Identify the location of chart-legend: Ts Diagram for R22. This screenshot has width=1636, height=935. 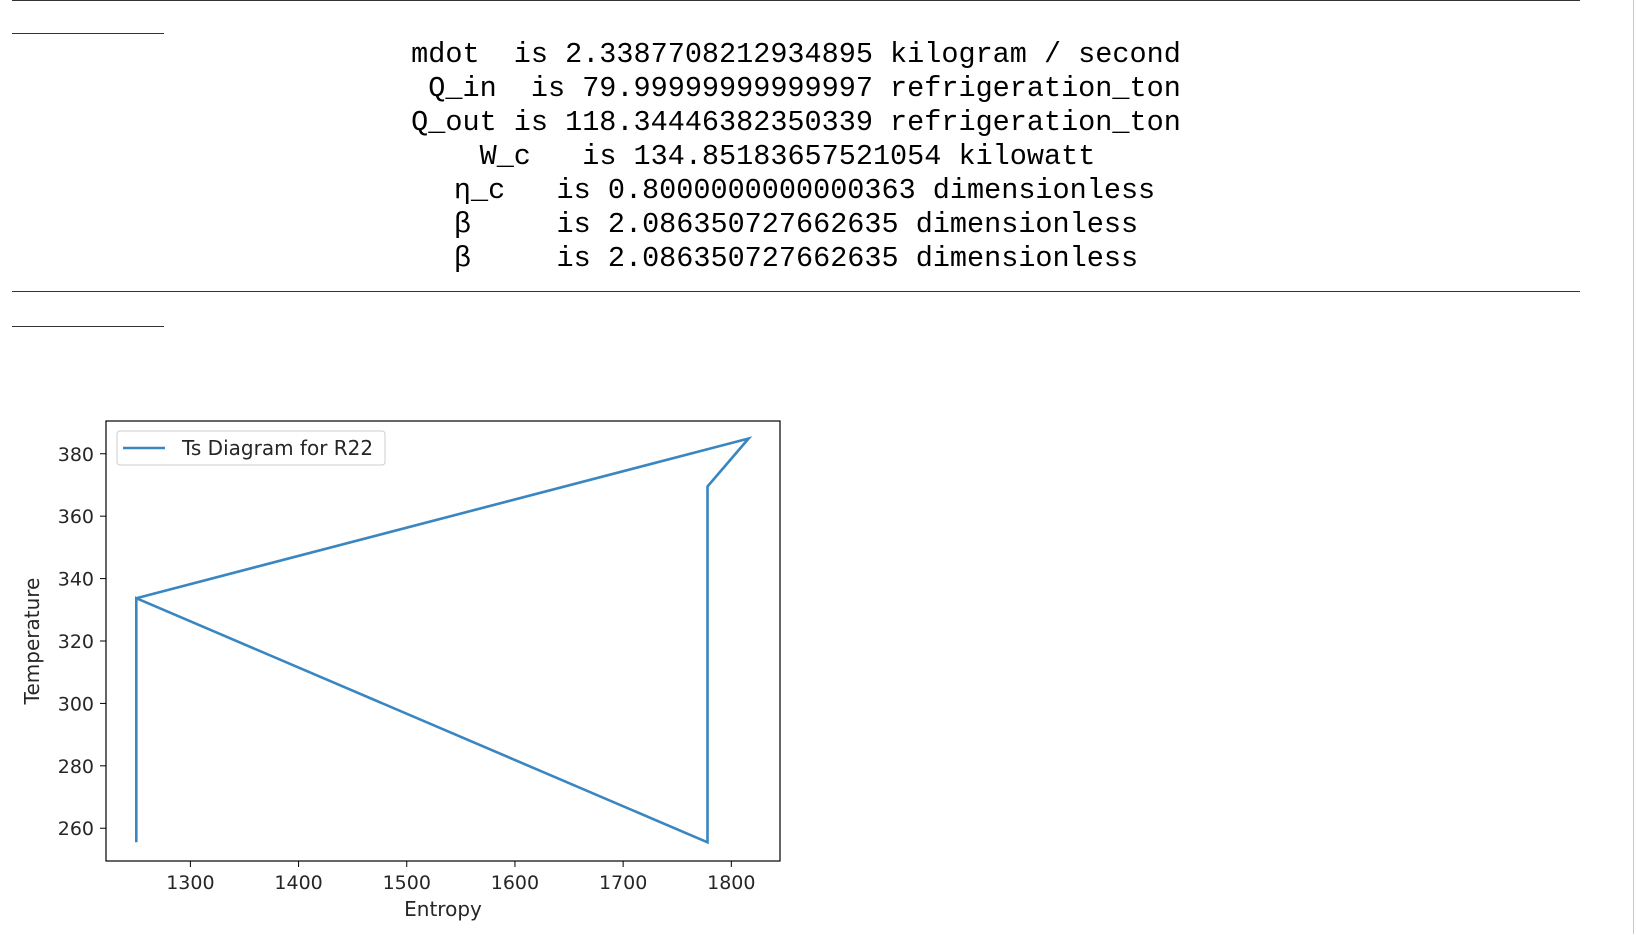
(251, 448).